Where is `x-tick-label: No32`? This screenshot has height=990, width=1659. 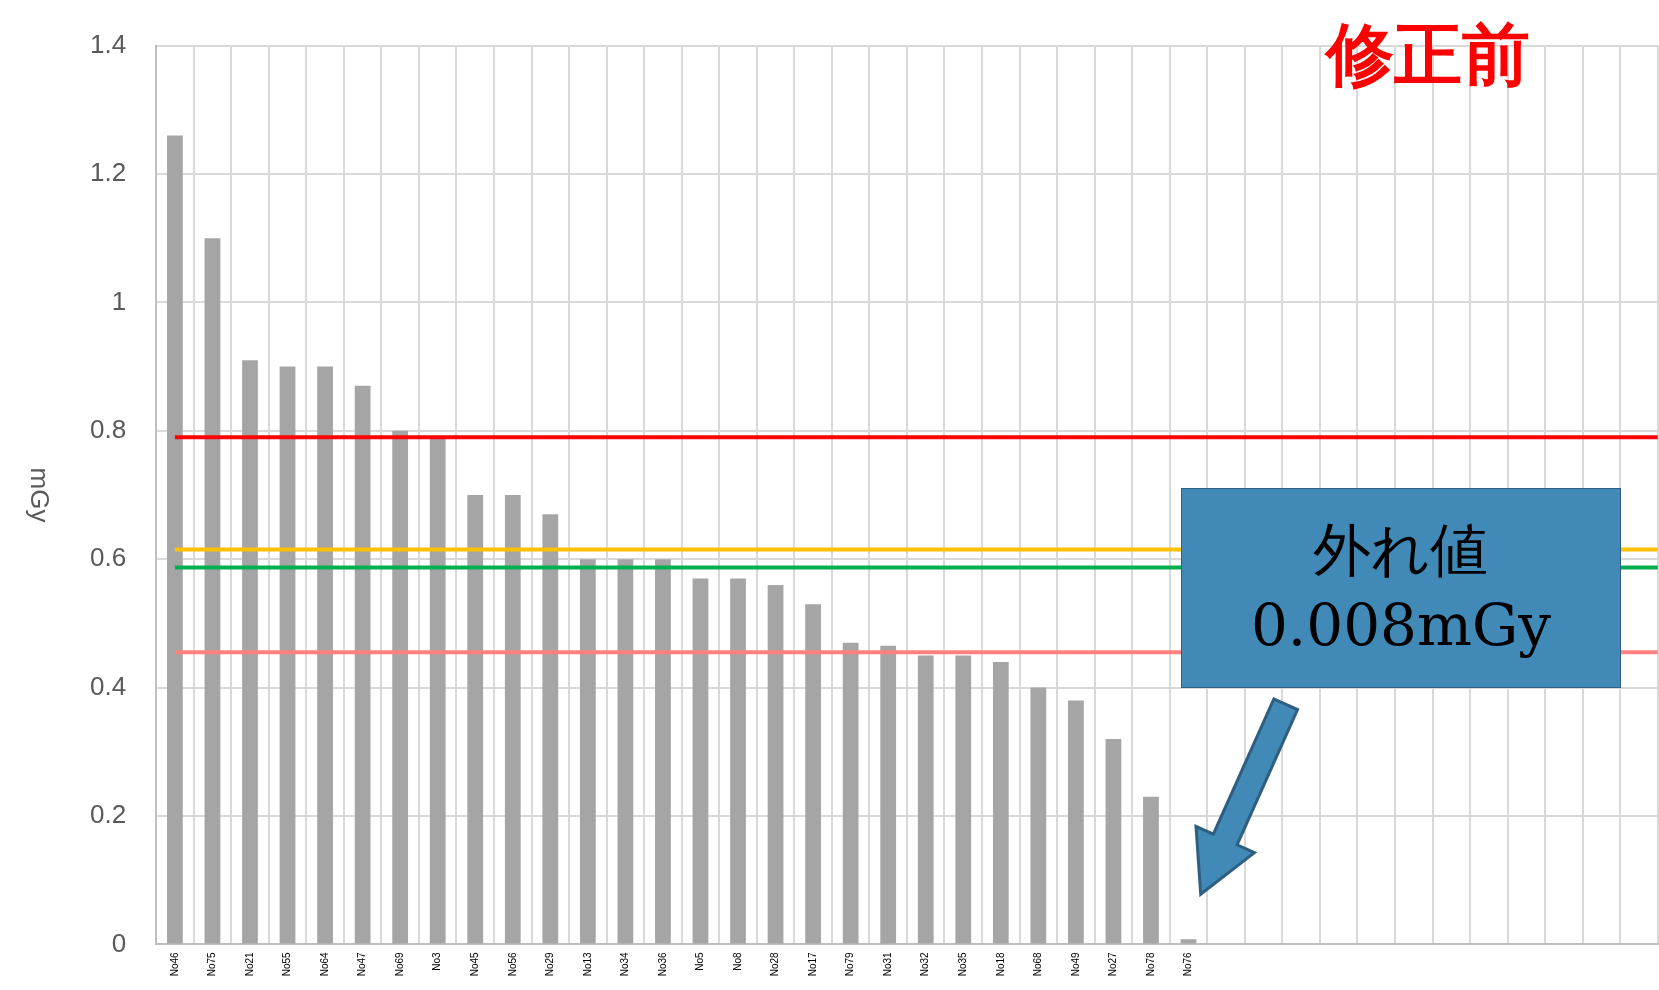 x-tick-label: No32 is located at coordinates (925, 964).